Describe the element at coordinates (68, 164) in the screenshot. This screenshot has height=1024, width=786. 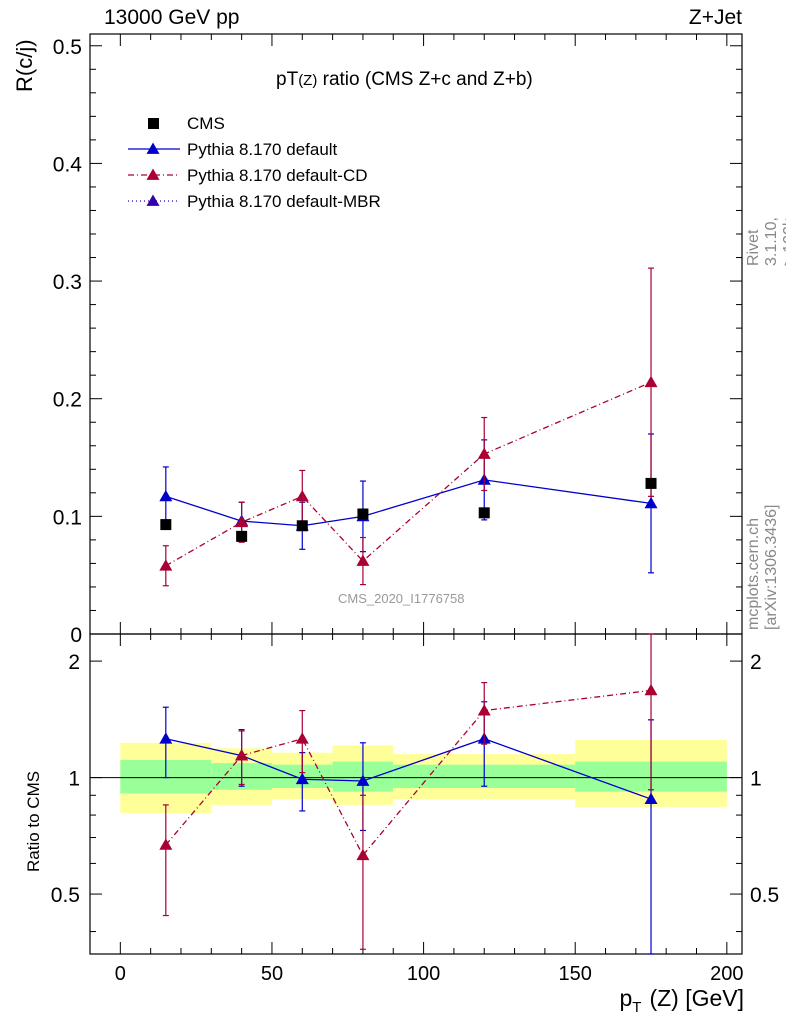
I see `y-tick-label-main: 0.4` at that location.